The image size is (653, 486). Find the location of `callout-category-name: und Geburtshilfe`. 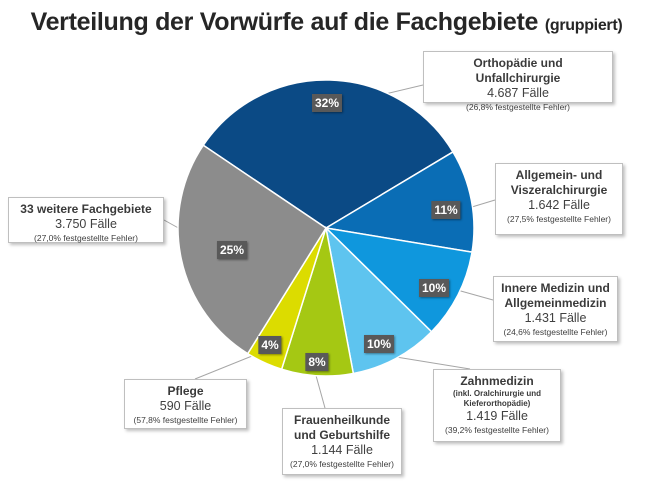

callout-category-name: und Geburtshilfe is located at coordinates (342, 435).